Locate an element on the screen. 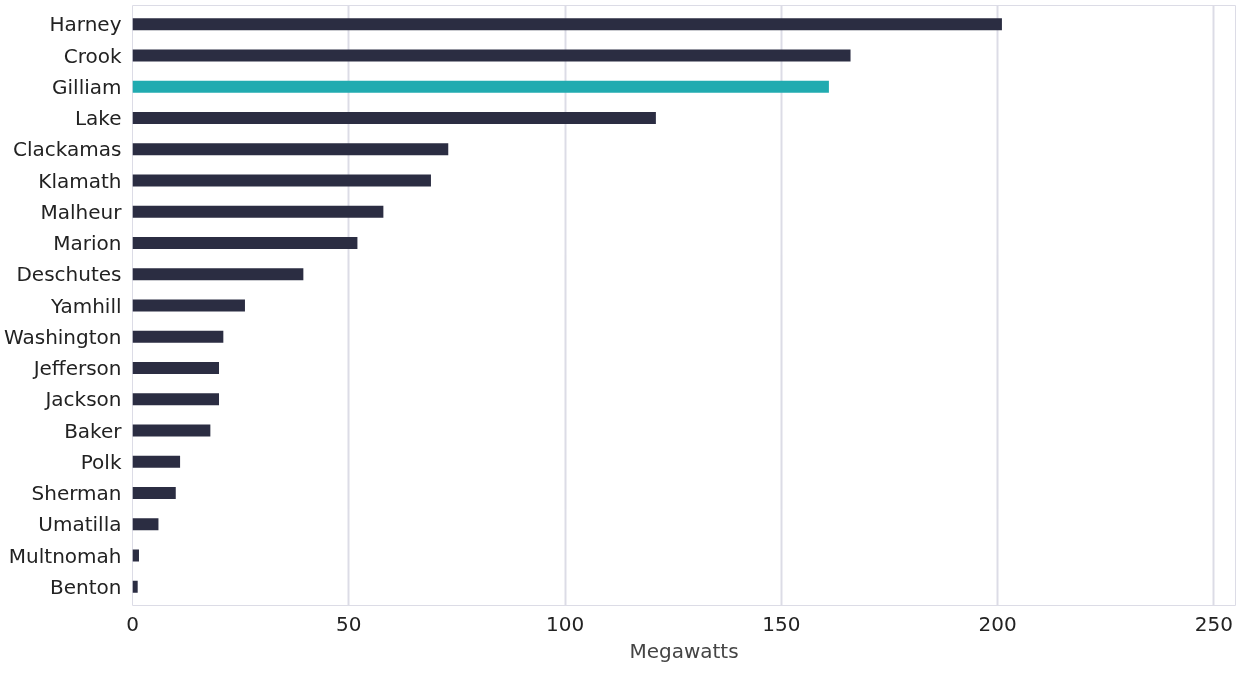 This screenshot has width=1252, height=675. x-tick-label: 100 is located at coordinates (565, 623).